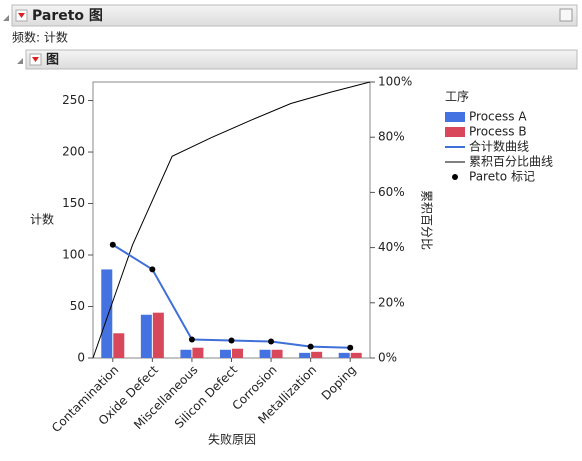 This screenshot has height=461, width=582. What do you see at coordinates (391, 247) in the screenshot?
I see `y2-tick-label: 40%` at bounding box center [391, 247].